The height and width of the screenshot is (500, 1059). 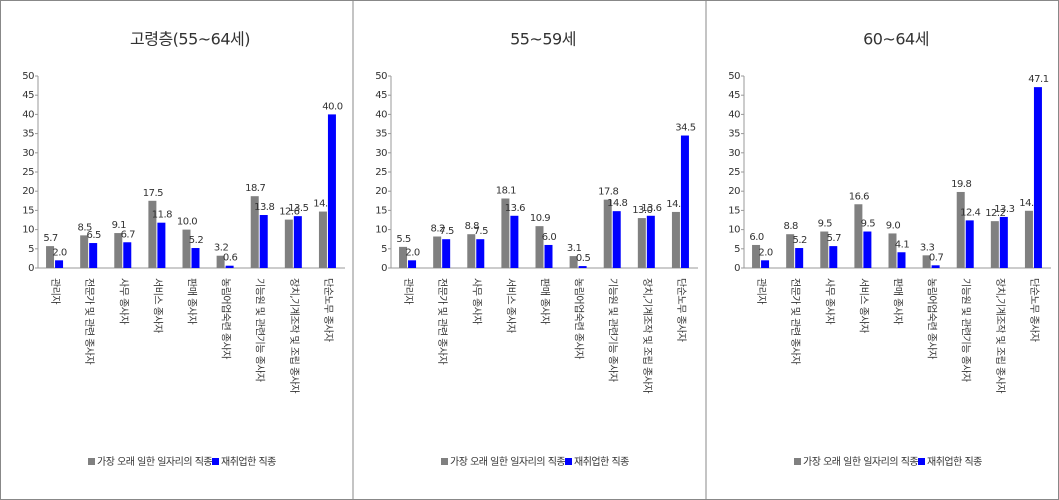 What do you see at coordinates (617, 203) in the screenshot?
I see `data-label: 14.8` at bounding box center [617, 203].